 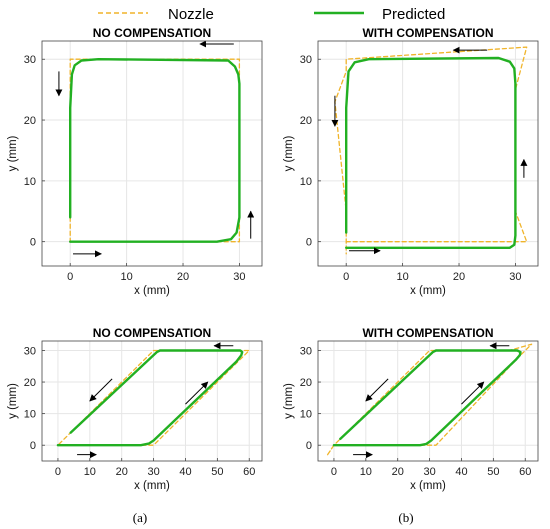 What do you see at coordinates (306, 121) in the screenshot?
I see `panel-2-y-tick-label: 20` at bounding box center [306, 121].